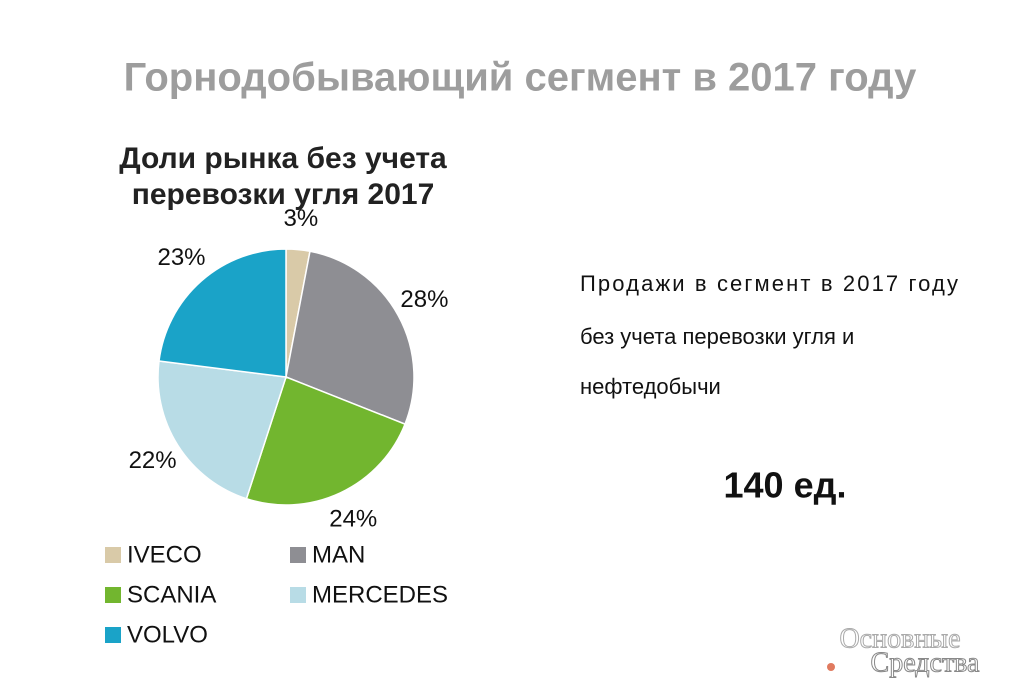 Image resolution: width=1024 pixels, height=692 pixels. I want to click on side-text: нефтедобычи, so click(650, 386).